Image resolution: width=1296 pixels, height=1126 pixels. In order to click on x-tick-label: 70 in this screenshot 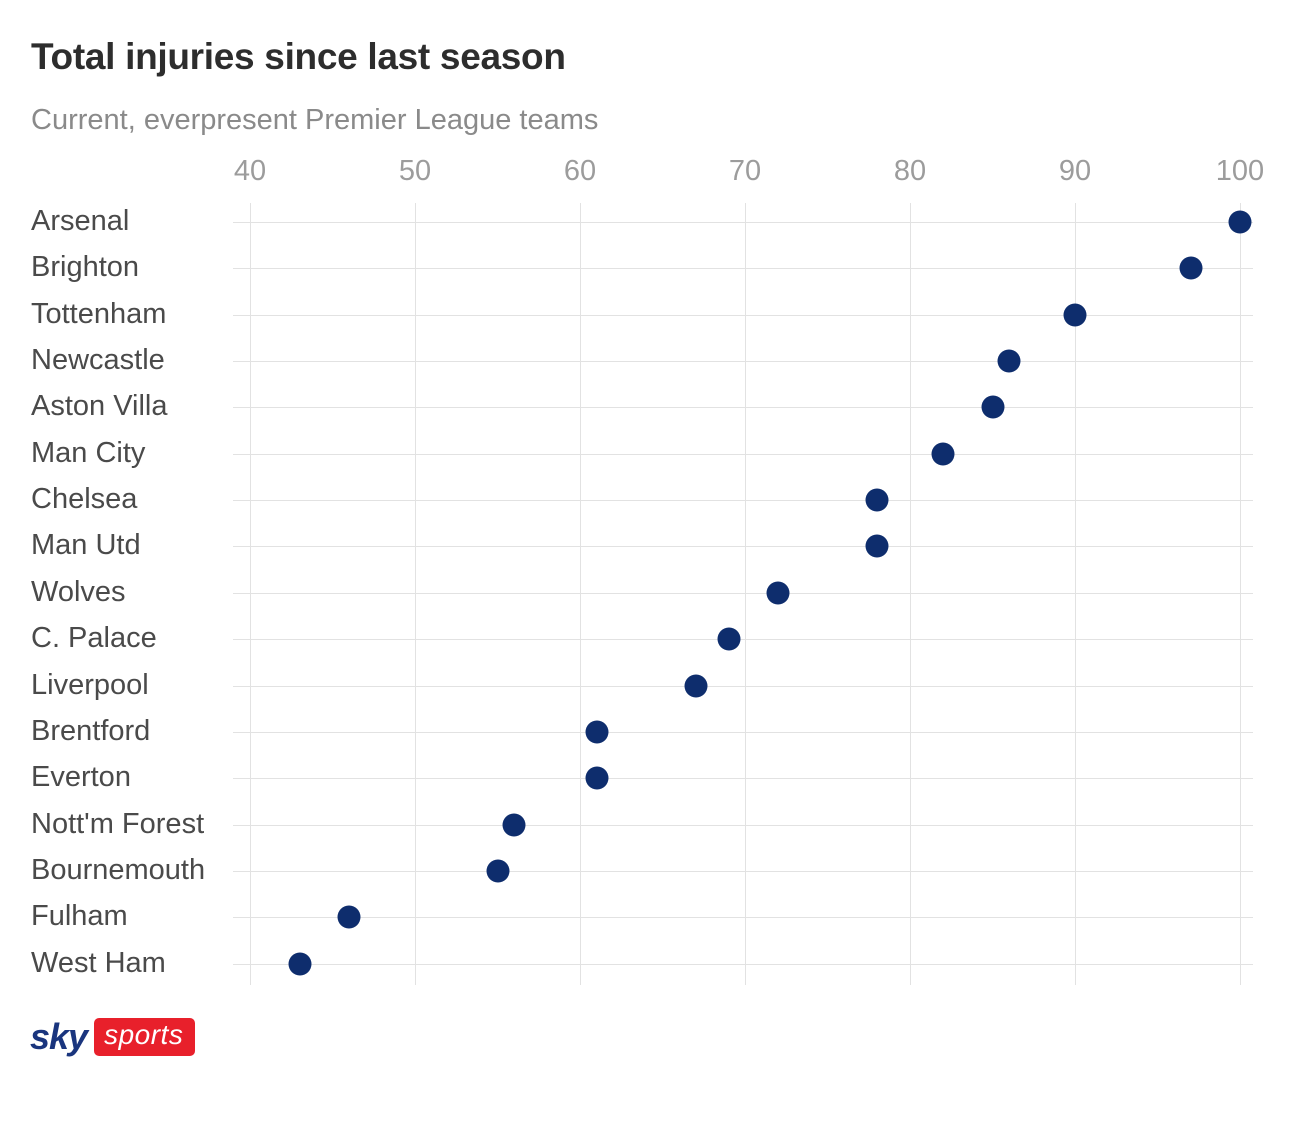, I will do `click(745, 171)`.